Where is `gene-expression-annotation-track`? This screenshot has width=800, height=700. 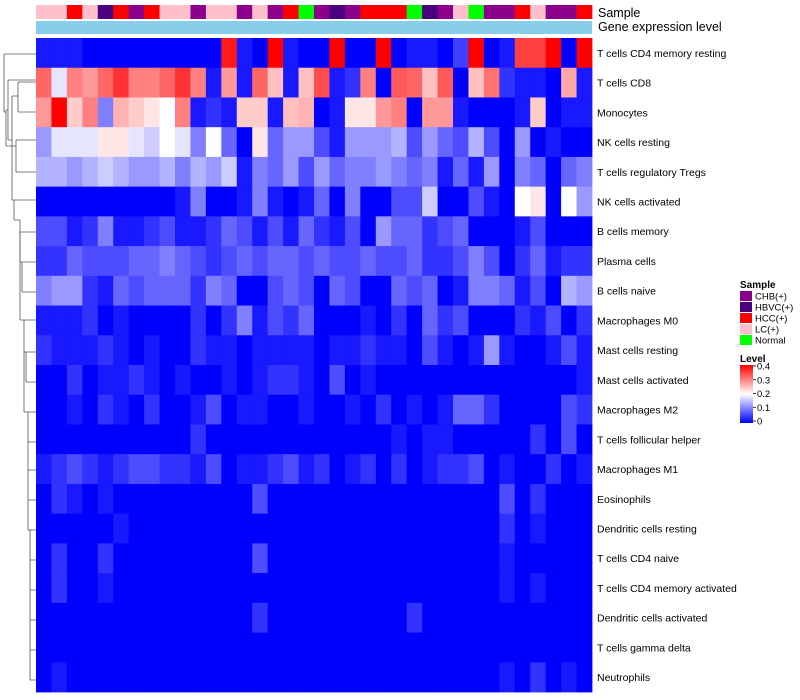 gene-expression-annotation-track is located at coordinates (314, 27).